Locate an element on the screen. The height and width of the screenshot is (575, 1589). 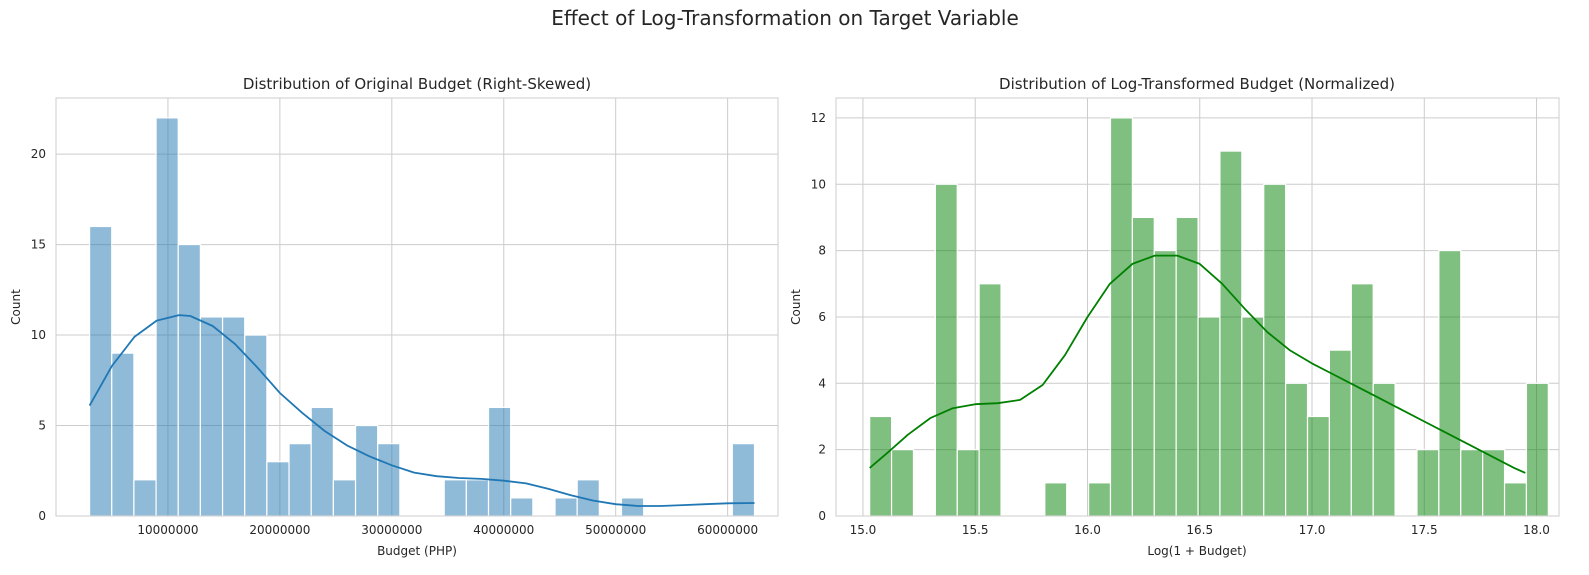
x-tick-label: 50000000 is located at coordinates (615, 530).